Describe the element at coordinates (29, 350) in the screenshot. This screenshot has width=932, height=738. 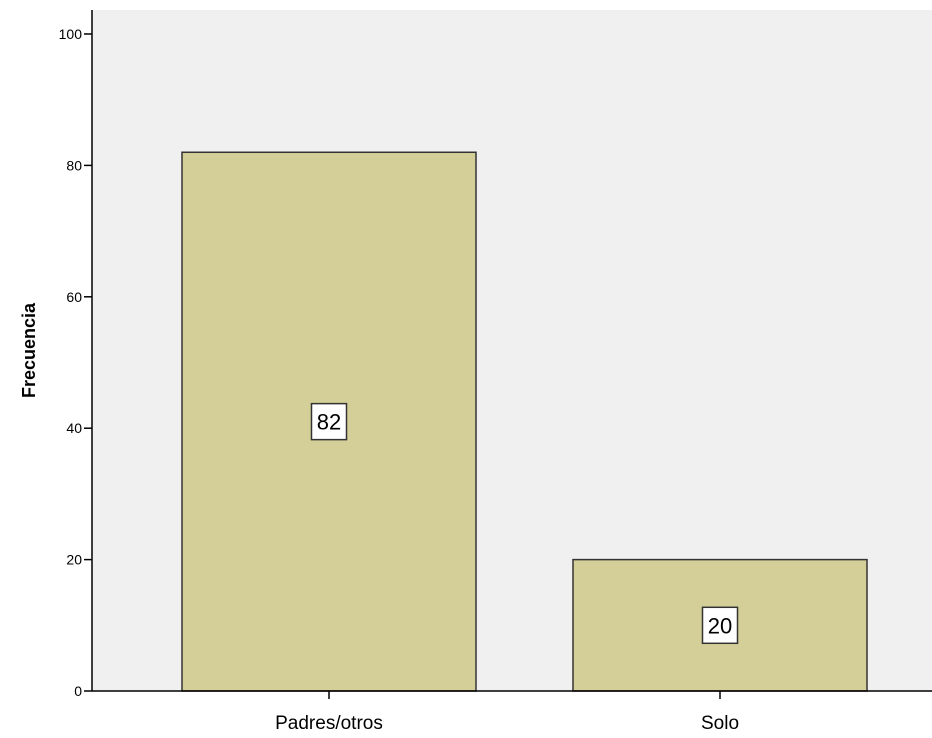
I see `y-axis-title: Frecuencia` at that location.